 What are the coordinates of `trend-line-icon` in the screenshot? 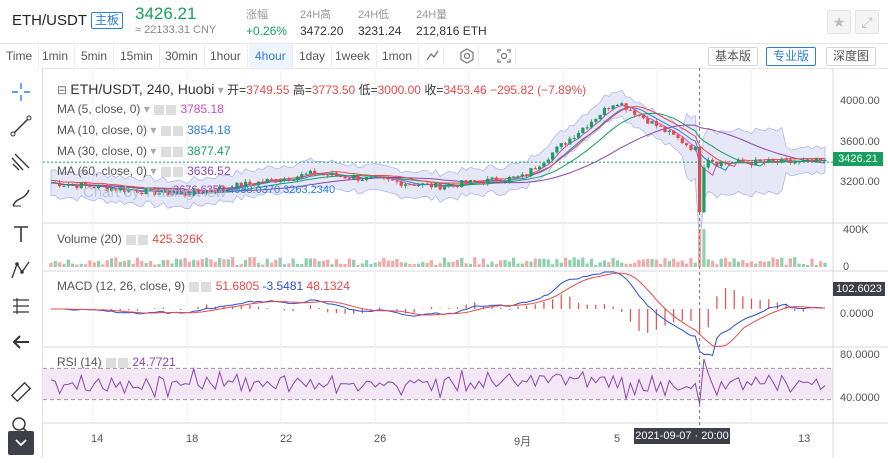 It's located at (21, 126).